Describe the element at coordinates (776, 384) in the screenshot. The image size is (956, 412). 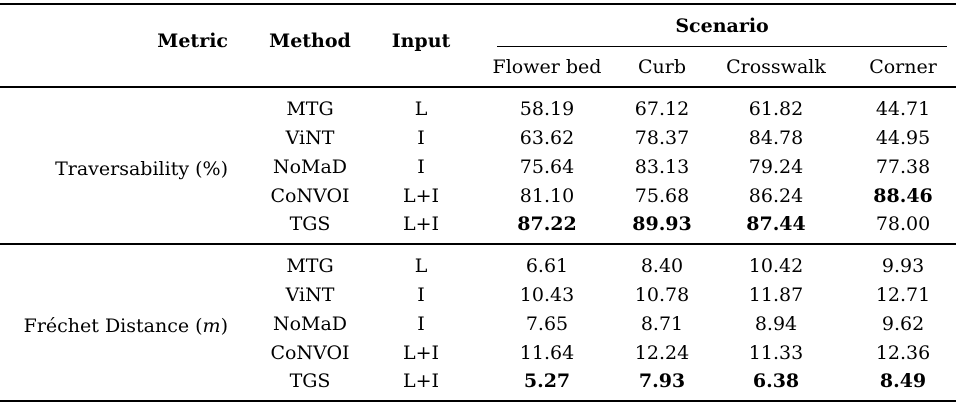
I see `value-cell: 6.38` at that location.